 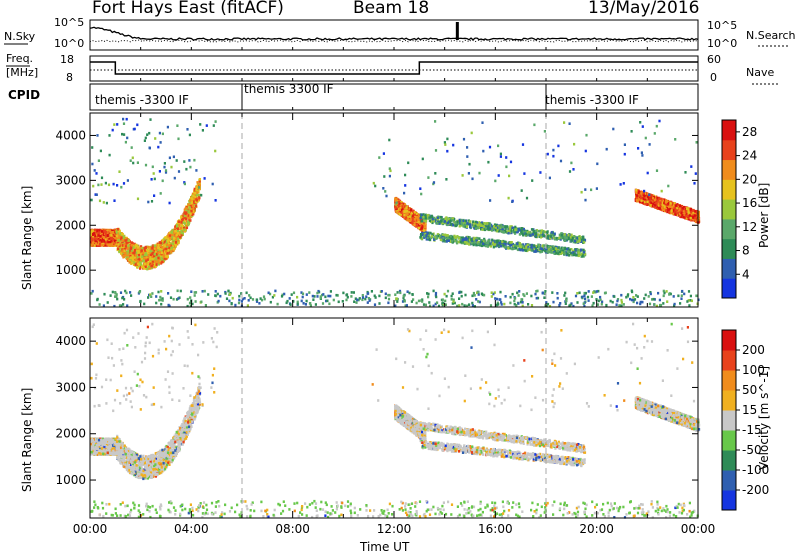 I want to click on nsearch-line, so click(x=394, y=41).